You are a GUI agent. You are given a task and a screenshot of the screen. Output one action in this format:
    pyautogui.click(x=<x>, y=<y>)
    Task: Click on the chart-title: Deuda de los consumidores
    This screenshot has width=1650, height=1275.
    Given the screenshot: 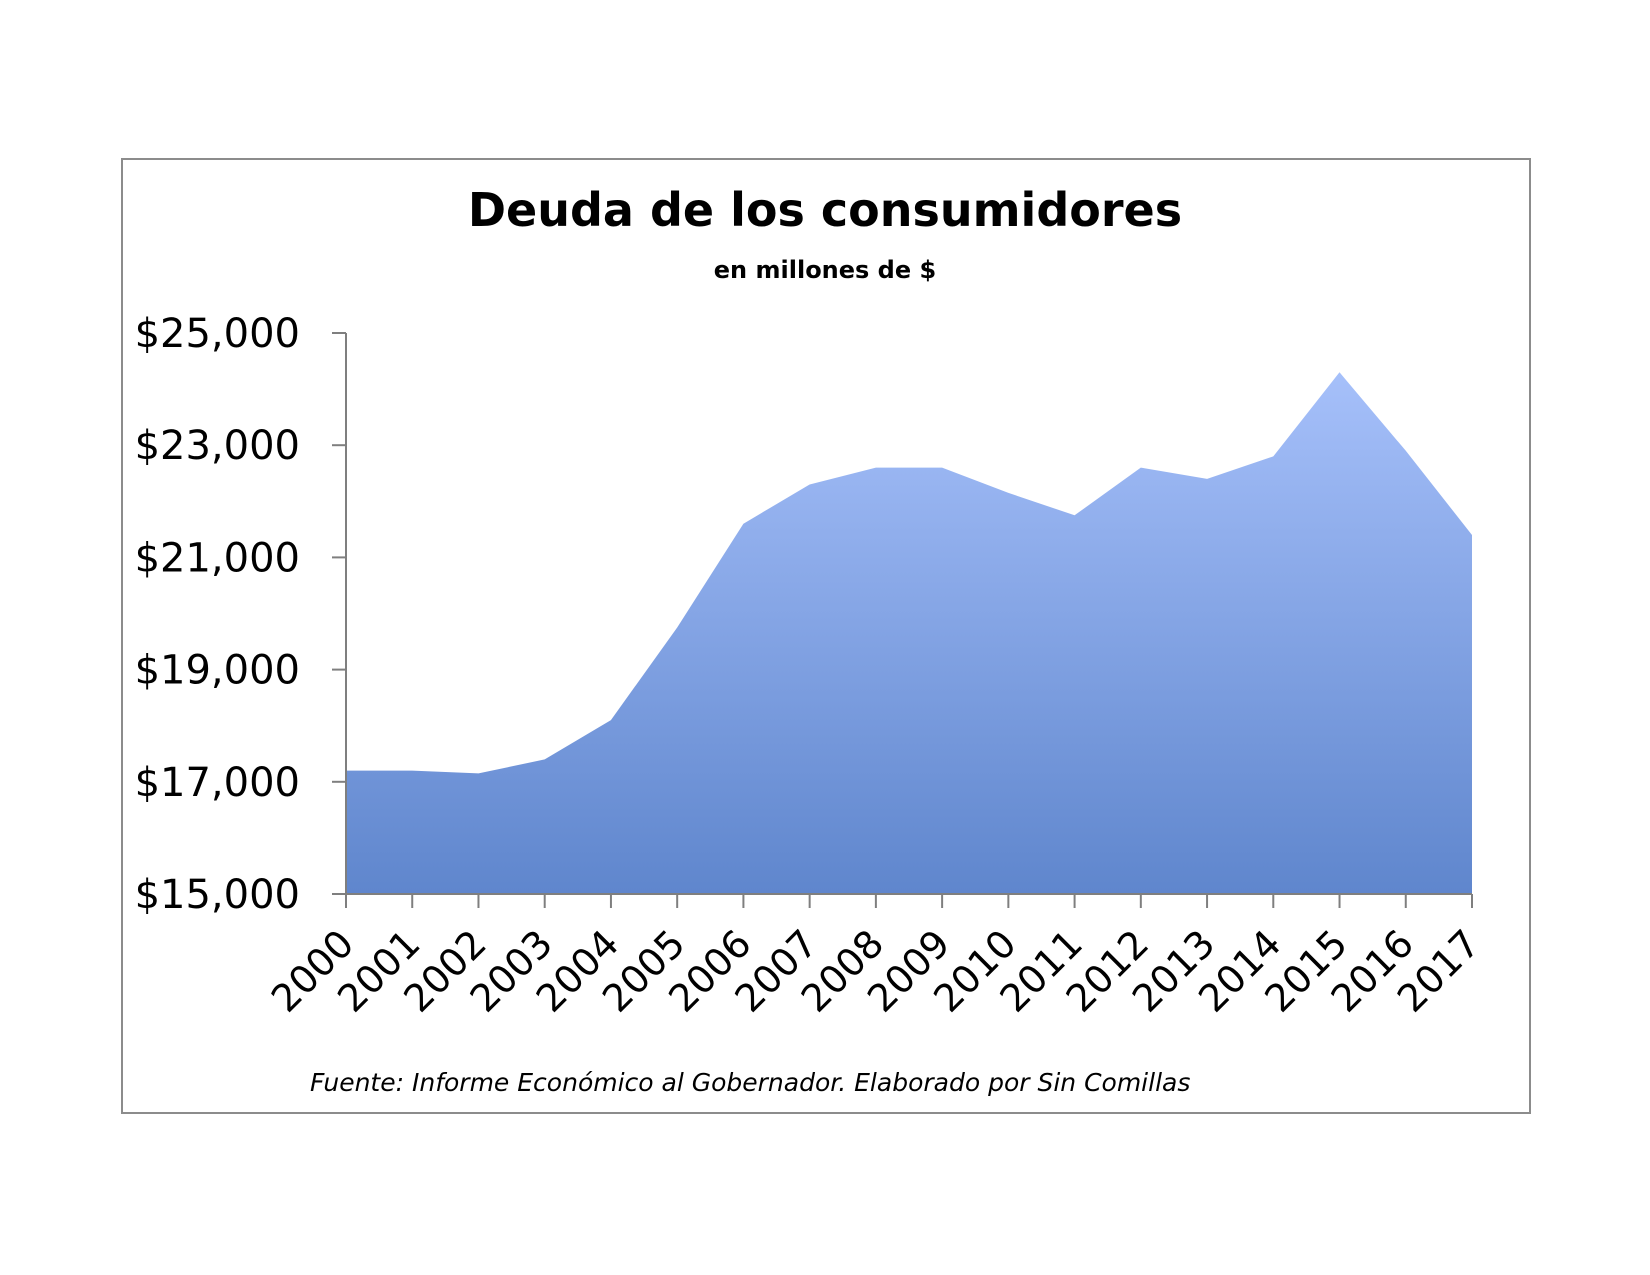 What is the action you would take?
    pyautogui.click(x=825, y=210)
    